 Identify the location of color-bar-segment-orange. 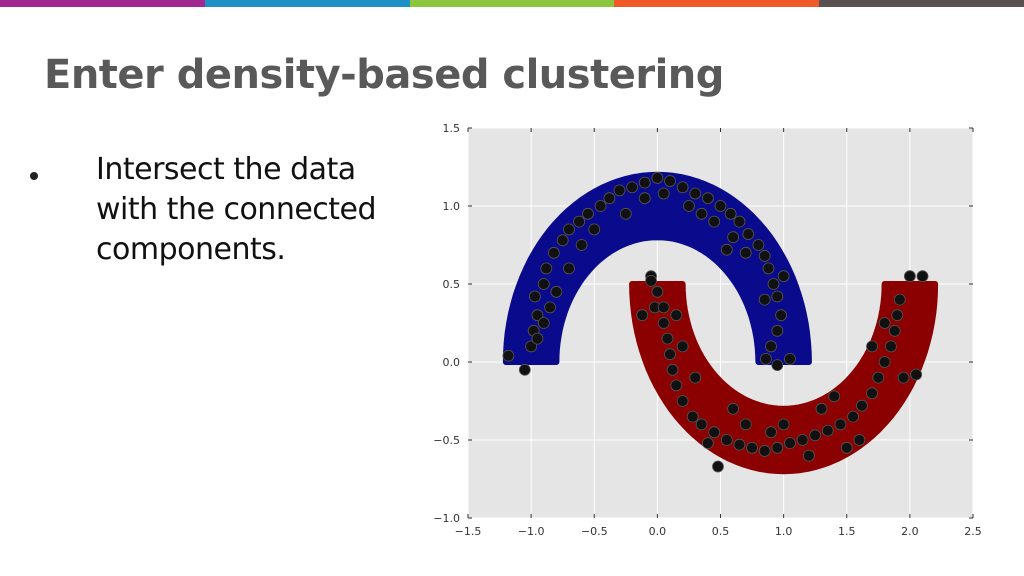
(717, 3).